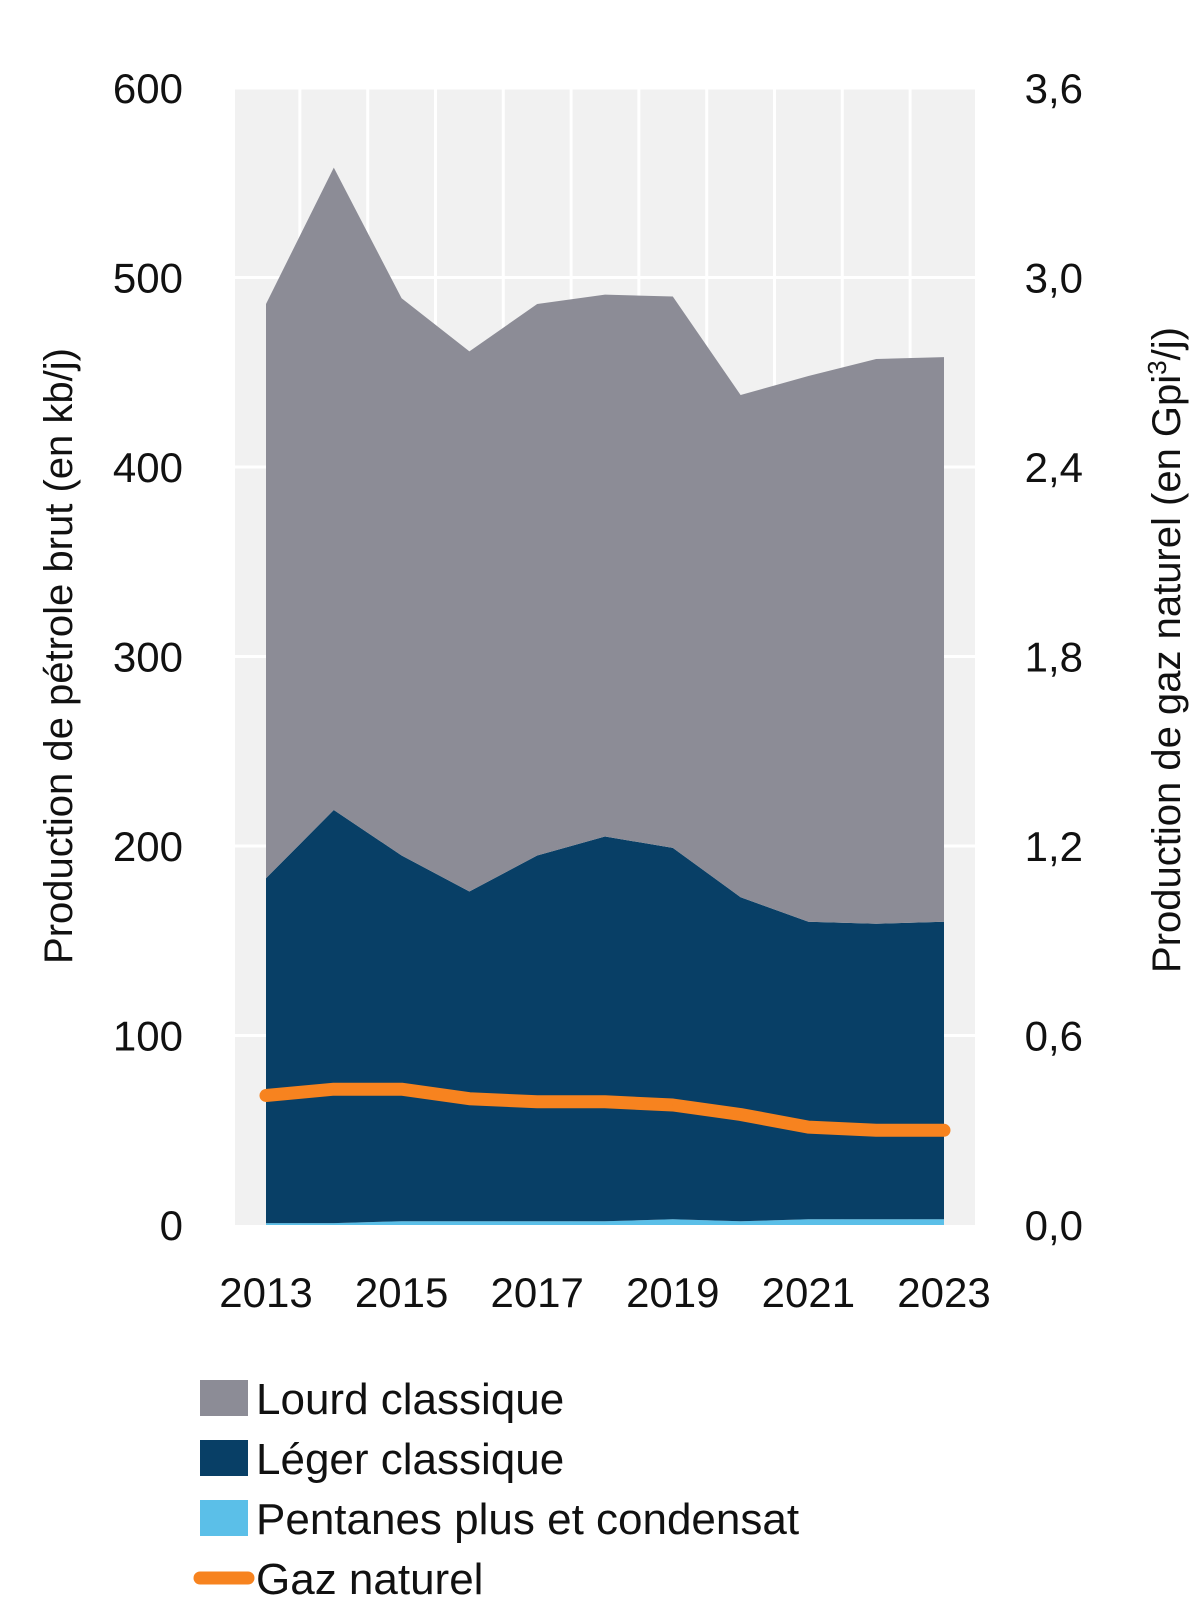 This screenshot has height=1617, width=1200. Describe the element at coordinates (59, 656) in the screenshot. I see `left-axis-title: Production de pétrole brut (en kb/j)` at that location.